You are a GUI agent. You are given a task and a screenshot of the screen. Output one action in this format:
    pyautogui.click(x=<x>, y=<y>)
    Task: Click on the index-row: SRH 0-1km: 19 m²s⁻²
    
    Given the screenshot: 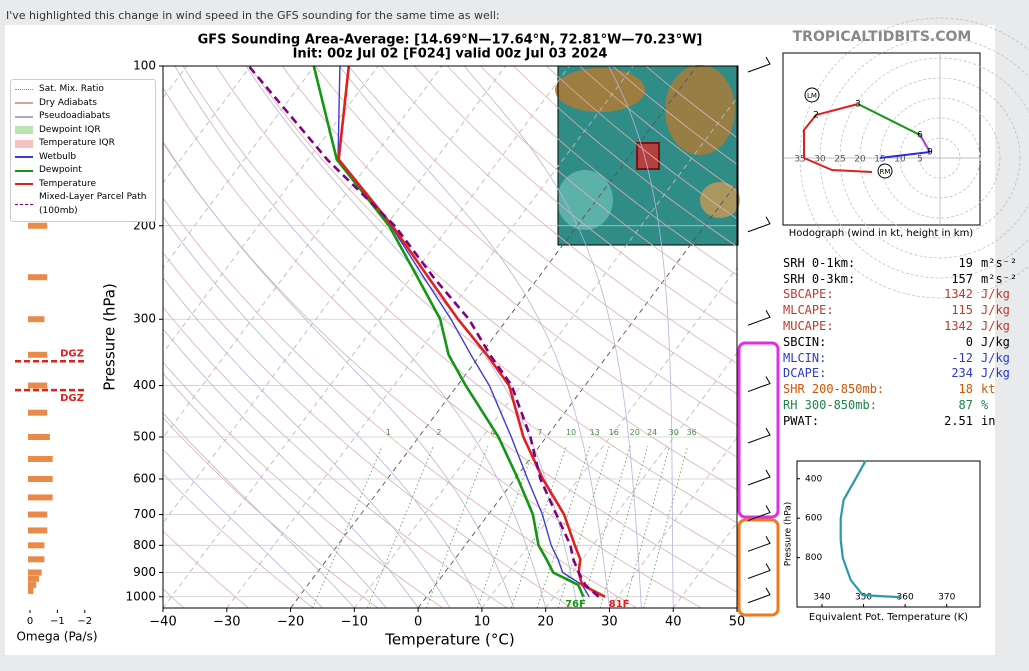 What is the action you would take?
    pyautogui.click(x=900, y=263)
    